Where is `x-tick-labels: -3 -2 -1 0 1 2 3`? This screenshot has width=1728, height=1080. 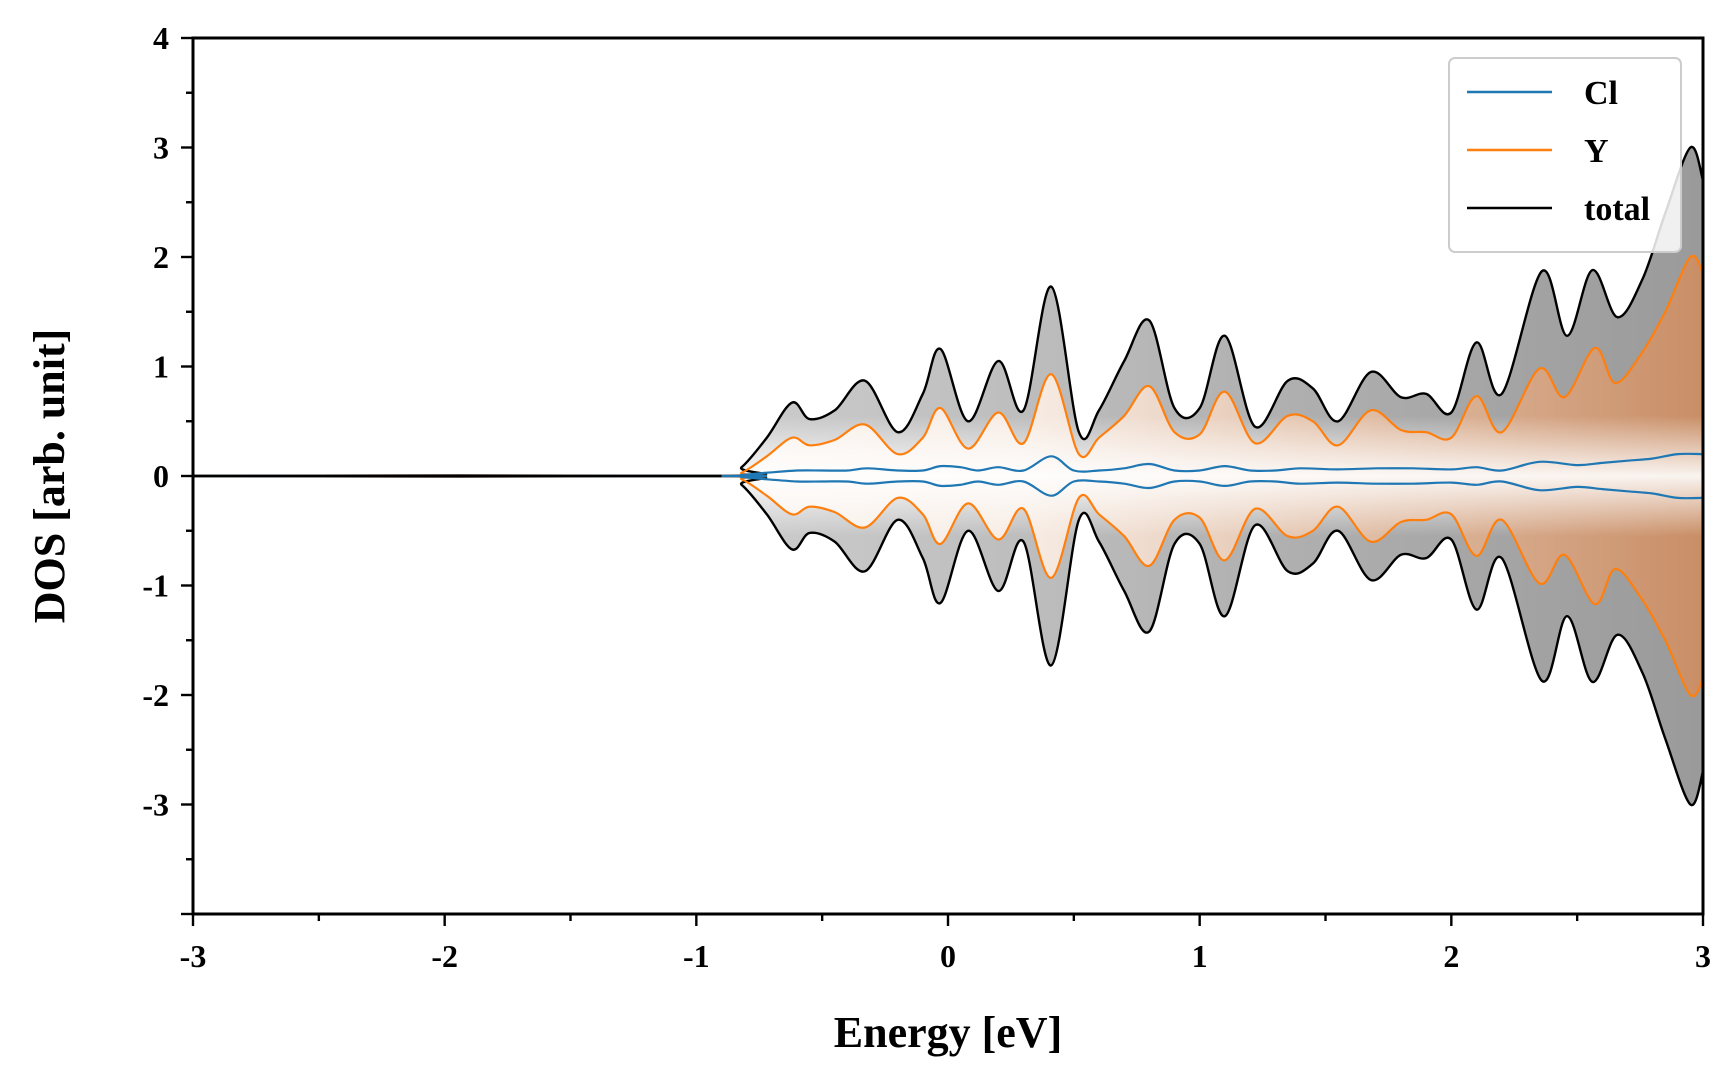 x-tick-labels: -3 -2 -1 0 1 2 3 is located at coordinates (945, 956).